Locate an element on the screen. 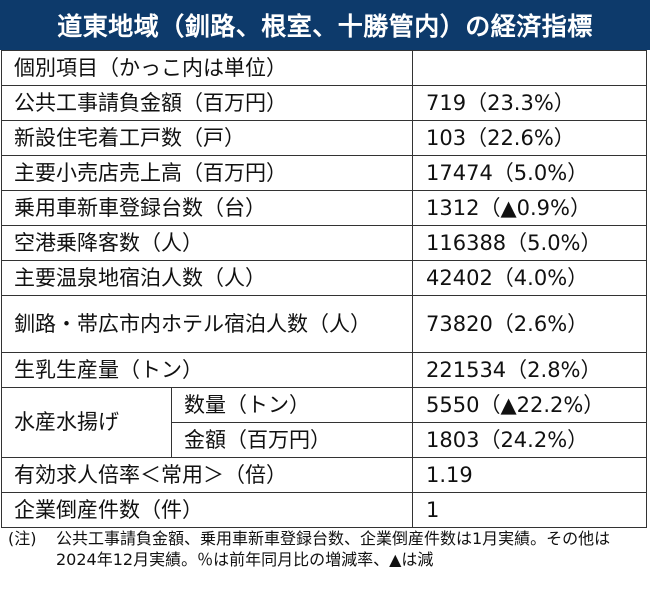 The image size is (650, 610). table-row: 水産水揚げ 数量（トン） 5550（▲22.2%） is located at coordinates (324, 422).